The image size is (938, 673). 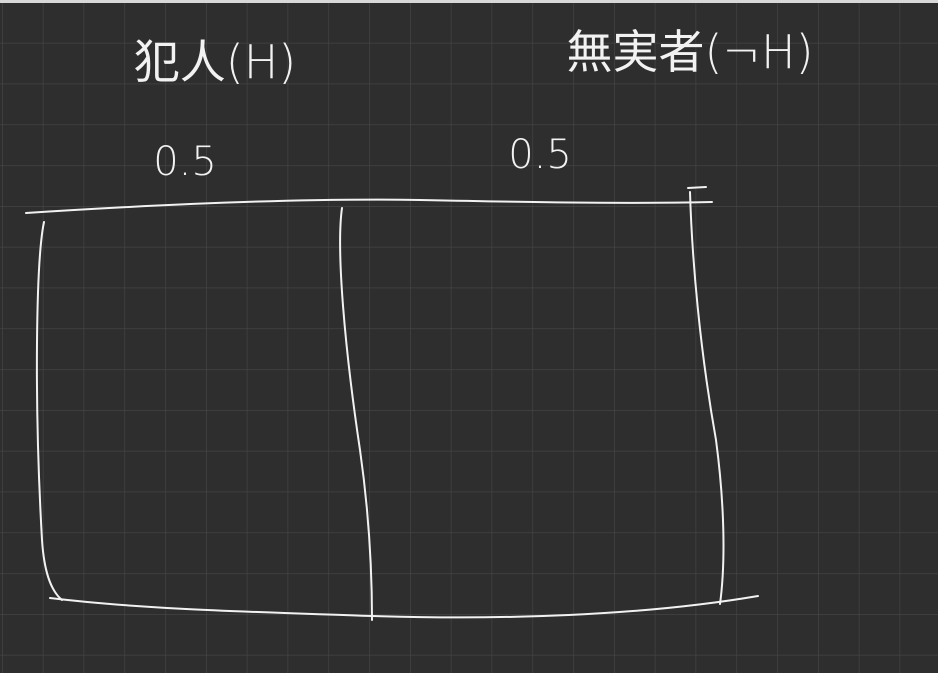 What do you see at coordinates (707, 398) in the screenshot?
I see `table-right-line` at bounding box center [707, 398].